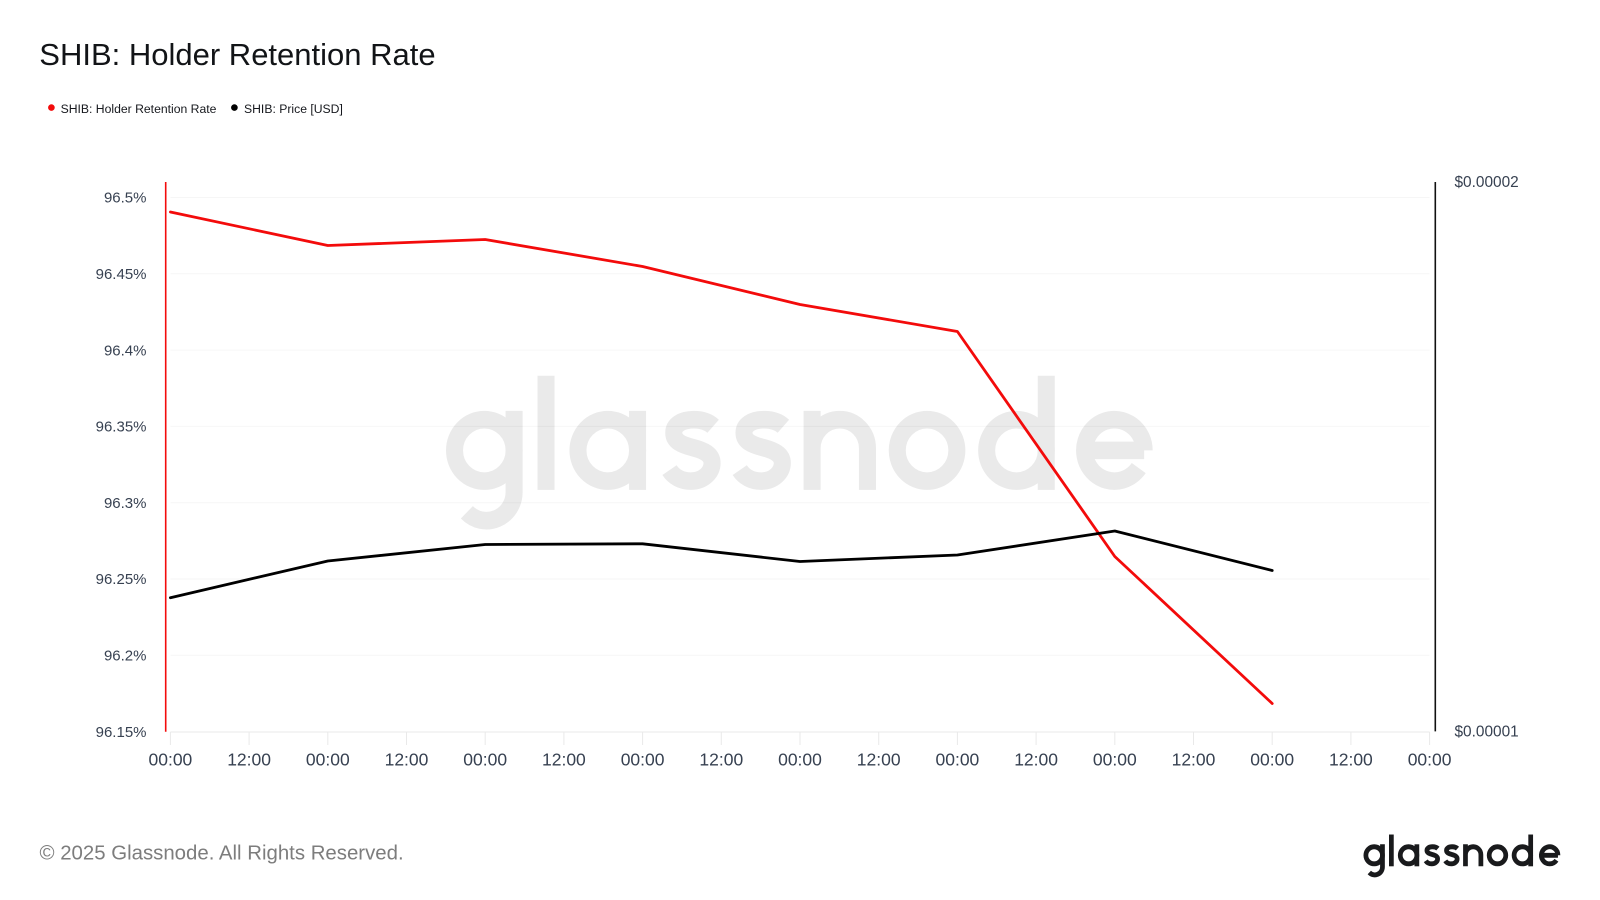 The image size is (1600, 900). What do you see at coordinates (222, 854) in the screenshot?
I see `svg-text:© 2025 Glassnode. All Rights R: © 2025 Glassnode. All Rights Reserved.` at bounding box center [222, 854].